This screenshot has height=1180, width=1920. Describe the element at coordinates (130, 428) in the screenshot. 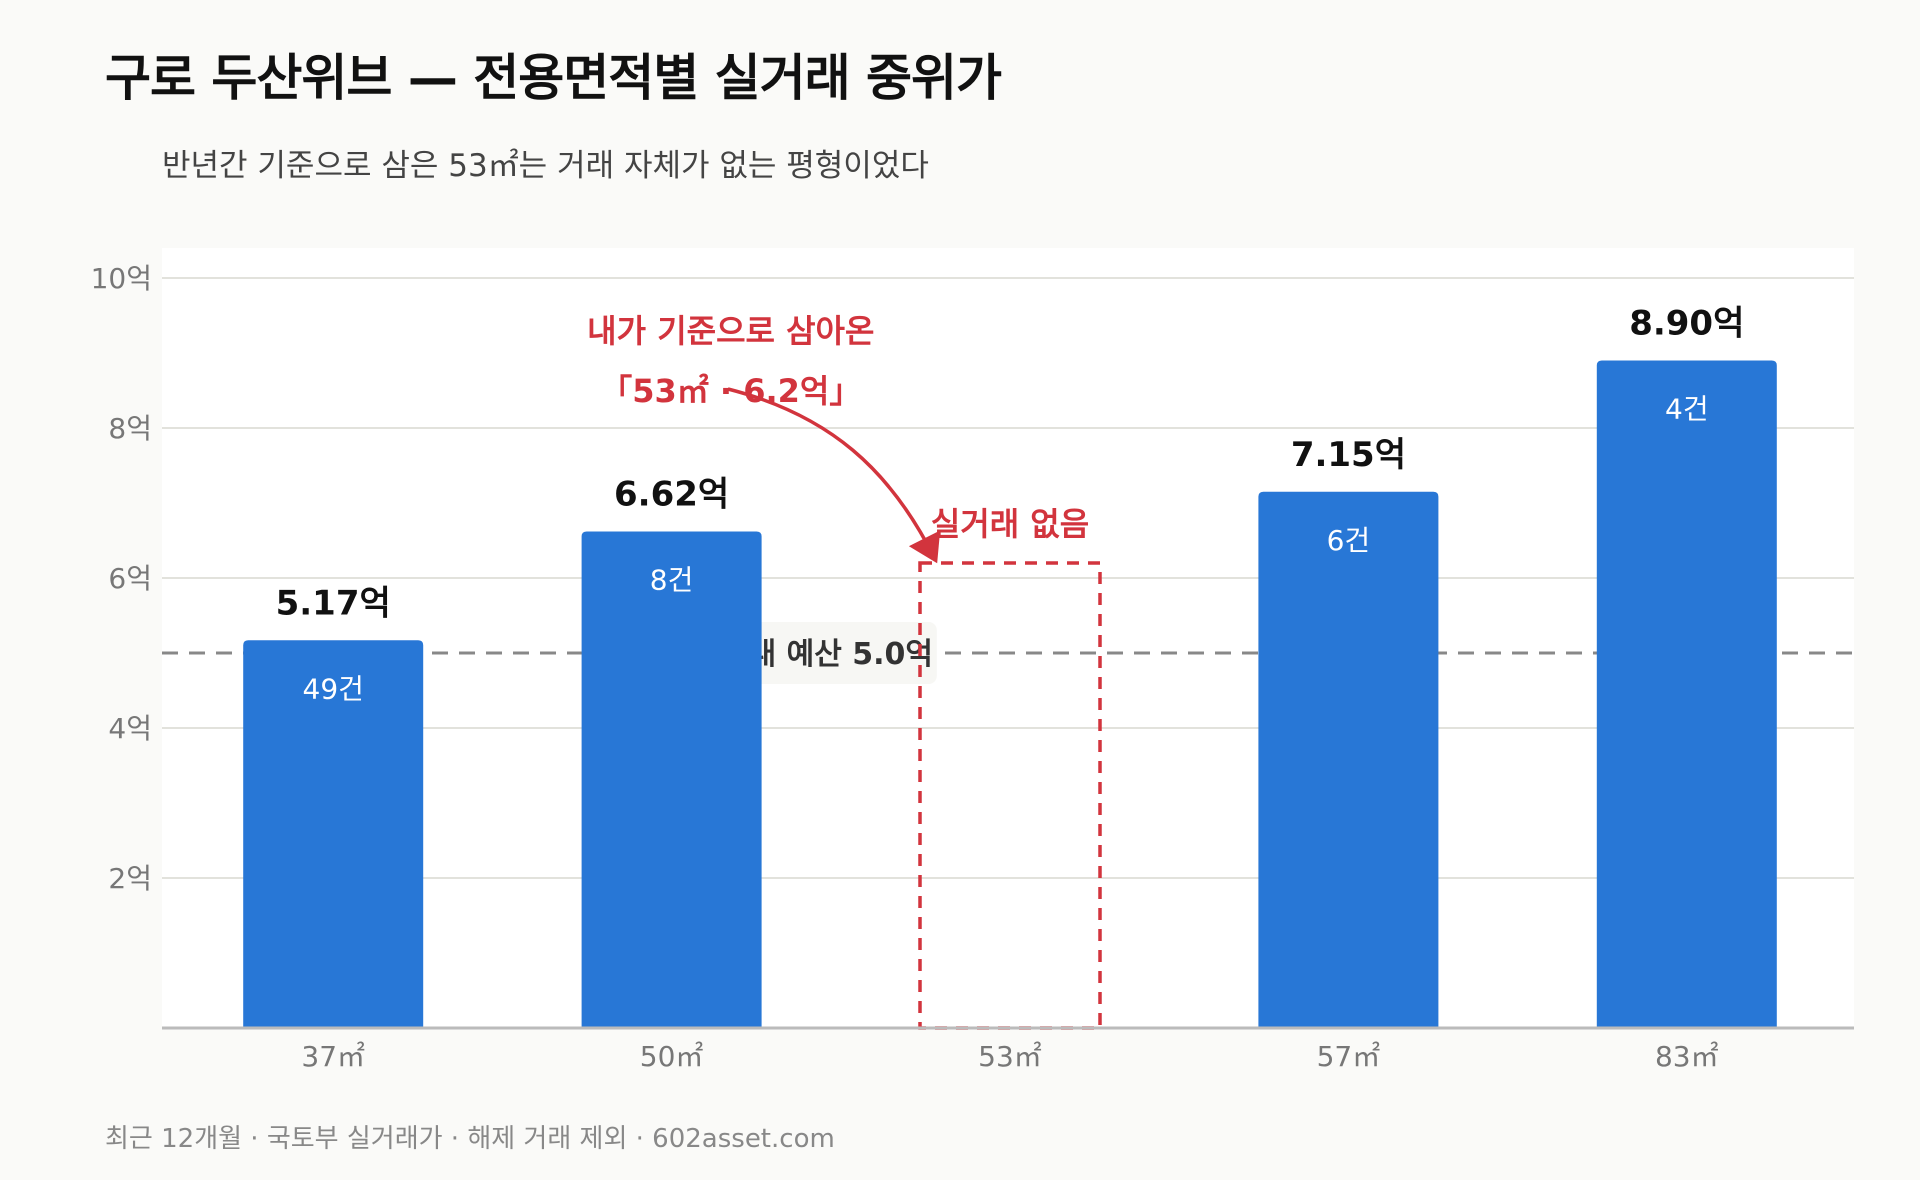

I see `y-tick-label: 8억` at that location.